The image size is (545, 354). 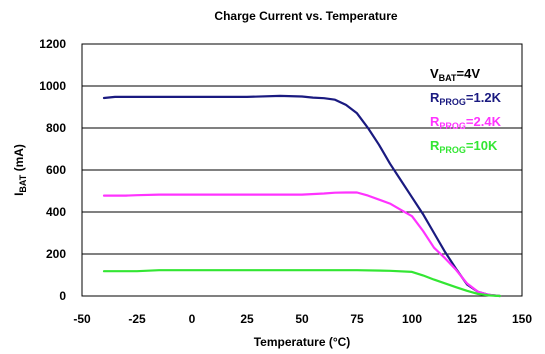 I want to click on y-tick-label: 1200, so click(x=52, y=44).